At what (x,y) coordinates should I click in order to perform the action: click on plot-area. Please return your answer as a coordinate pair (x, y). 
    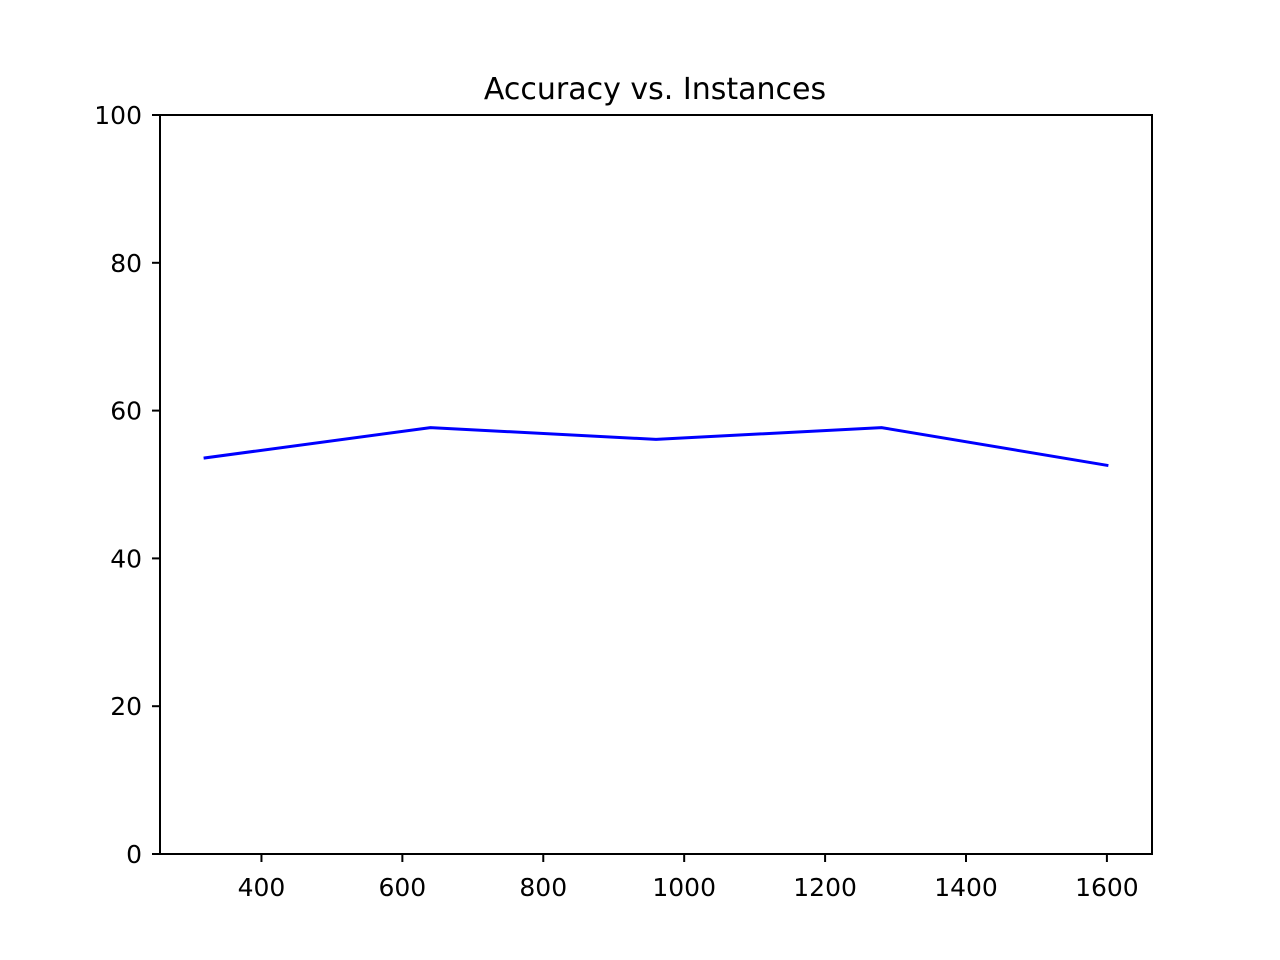
    Looking at the image, I should click on (656, 447).